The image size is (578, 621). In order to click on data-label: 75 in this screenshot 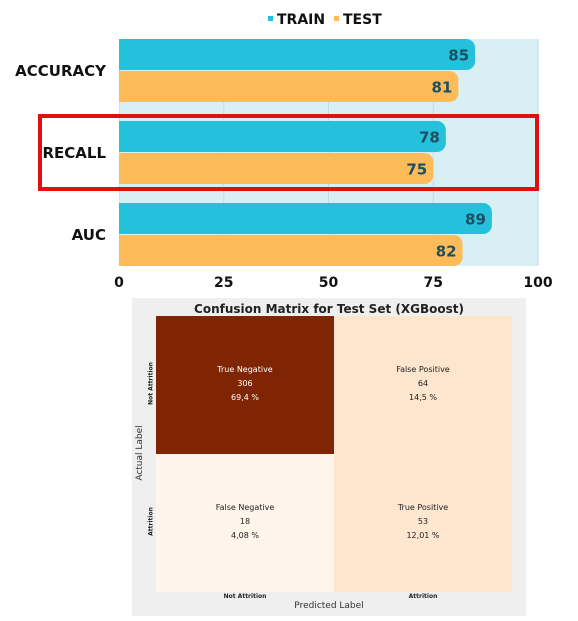, I will do `click(416, 170)`.